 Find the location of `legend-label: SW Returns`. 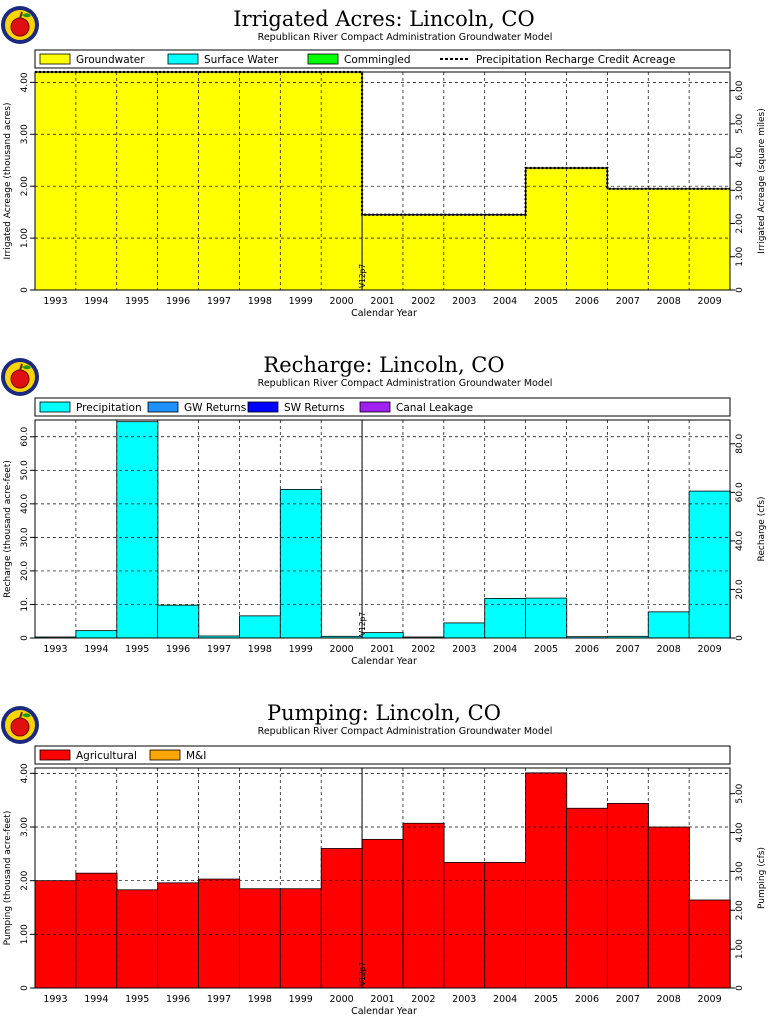

legend-label: SW Returns is located at coordinates (314, 408).